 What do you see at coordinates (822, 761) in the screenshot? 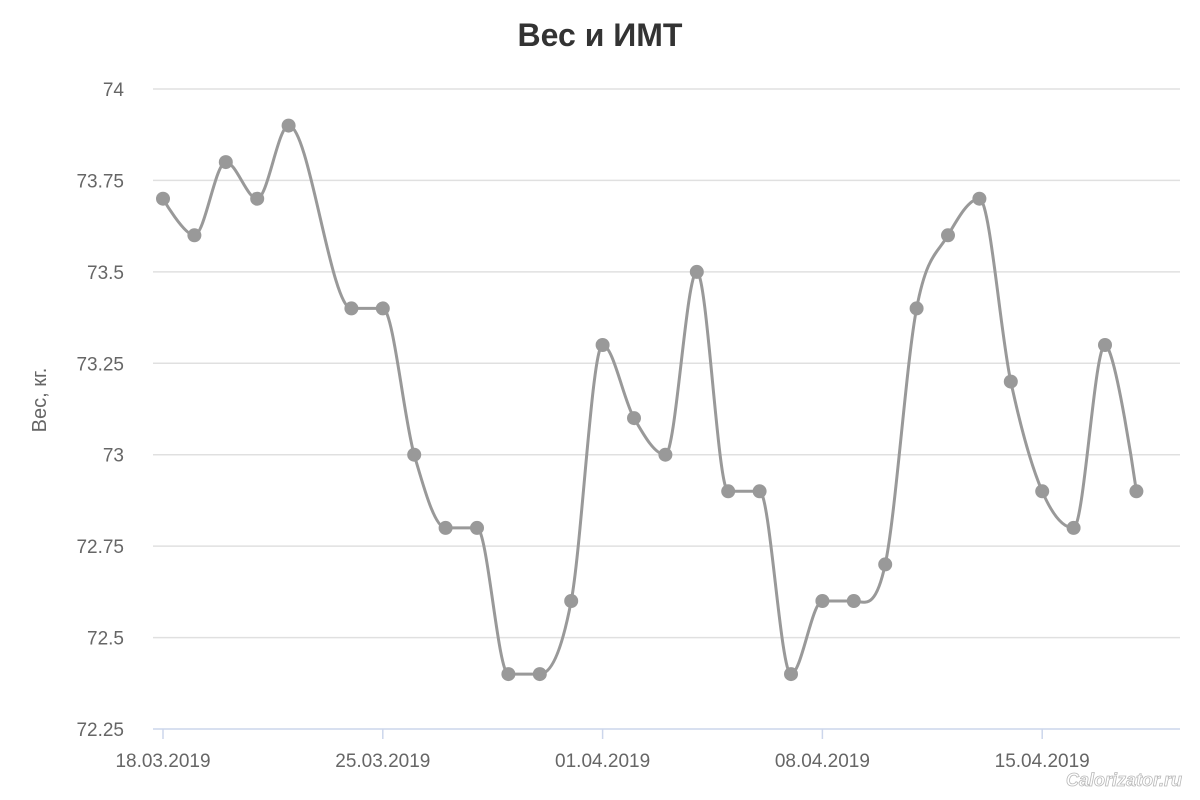
I see `x-tick-label: 08.04.2019` at bounding box center [822, 761].